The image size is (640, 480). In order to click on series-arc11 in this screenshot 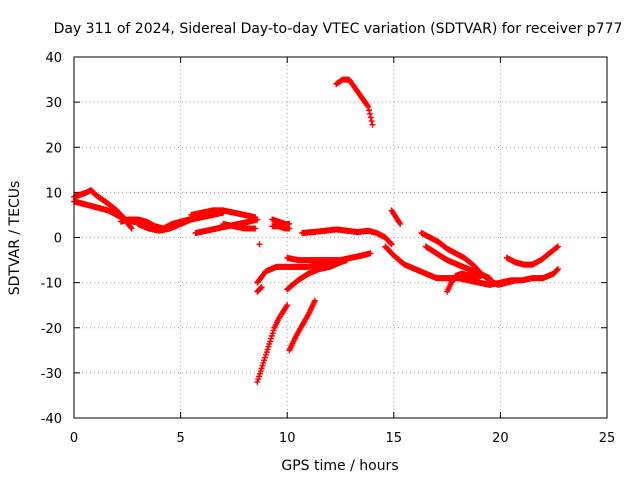, I will do `click(347, 237)`.